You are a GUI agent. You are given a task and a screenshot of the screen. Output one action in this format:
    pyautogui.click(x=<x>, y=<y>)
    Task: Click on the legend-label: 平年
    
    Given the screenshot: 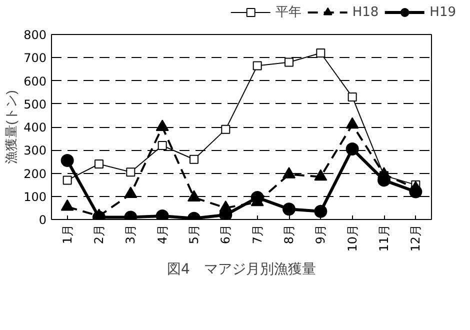 What is the action you would take?
    pyautogui.click(x=288, y=12)
    